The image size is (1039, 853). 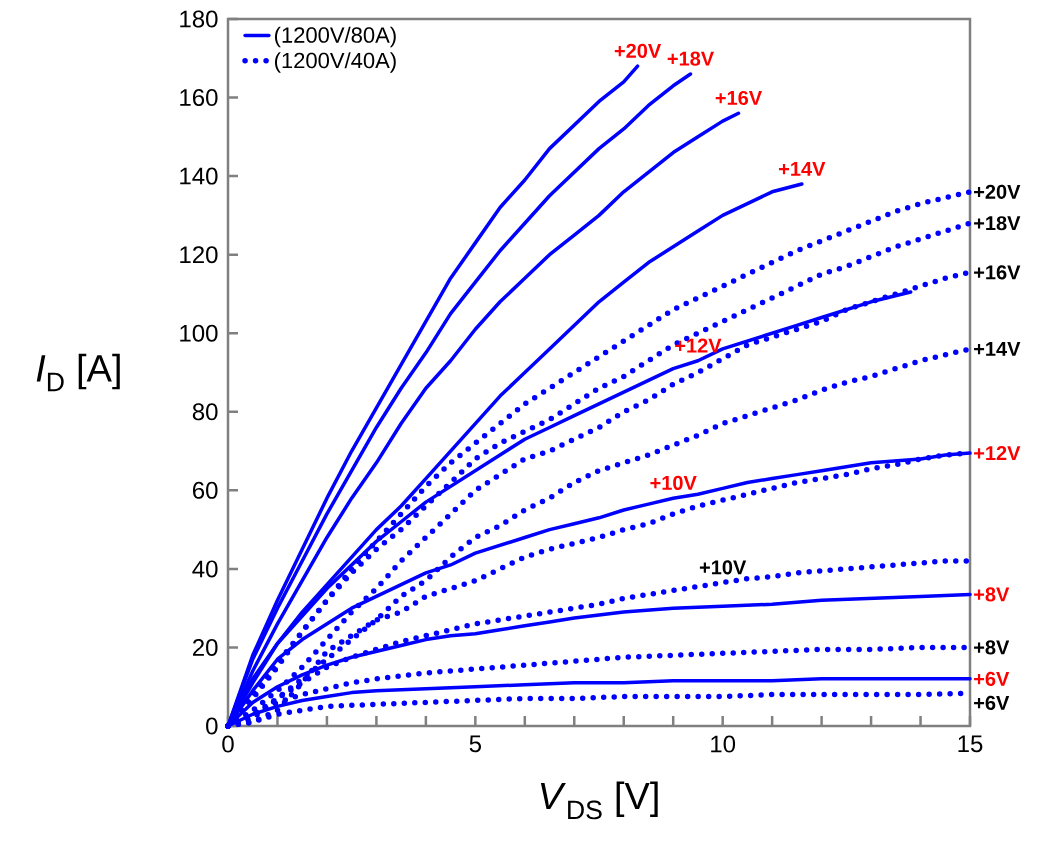 What do you see at coordinates (335, 37) in the screenshot?
I see `legend-label: (1200V/80A)` at bounding box center [335, 37].